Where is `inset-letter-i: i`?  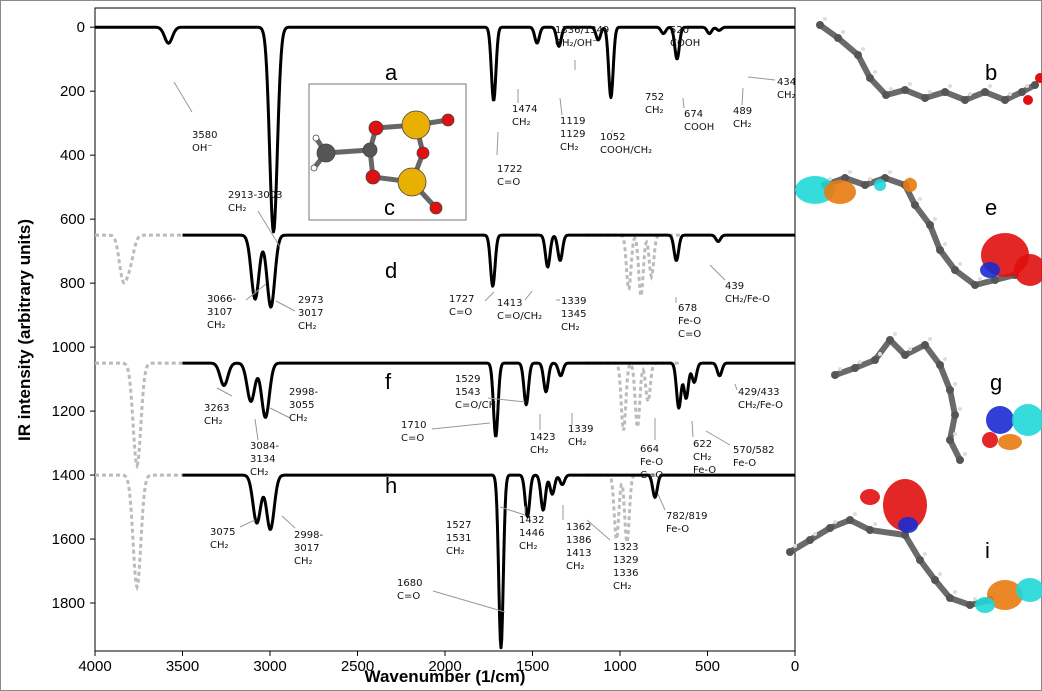 inset-letter-i: i is located at coordinates (987, 550).